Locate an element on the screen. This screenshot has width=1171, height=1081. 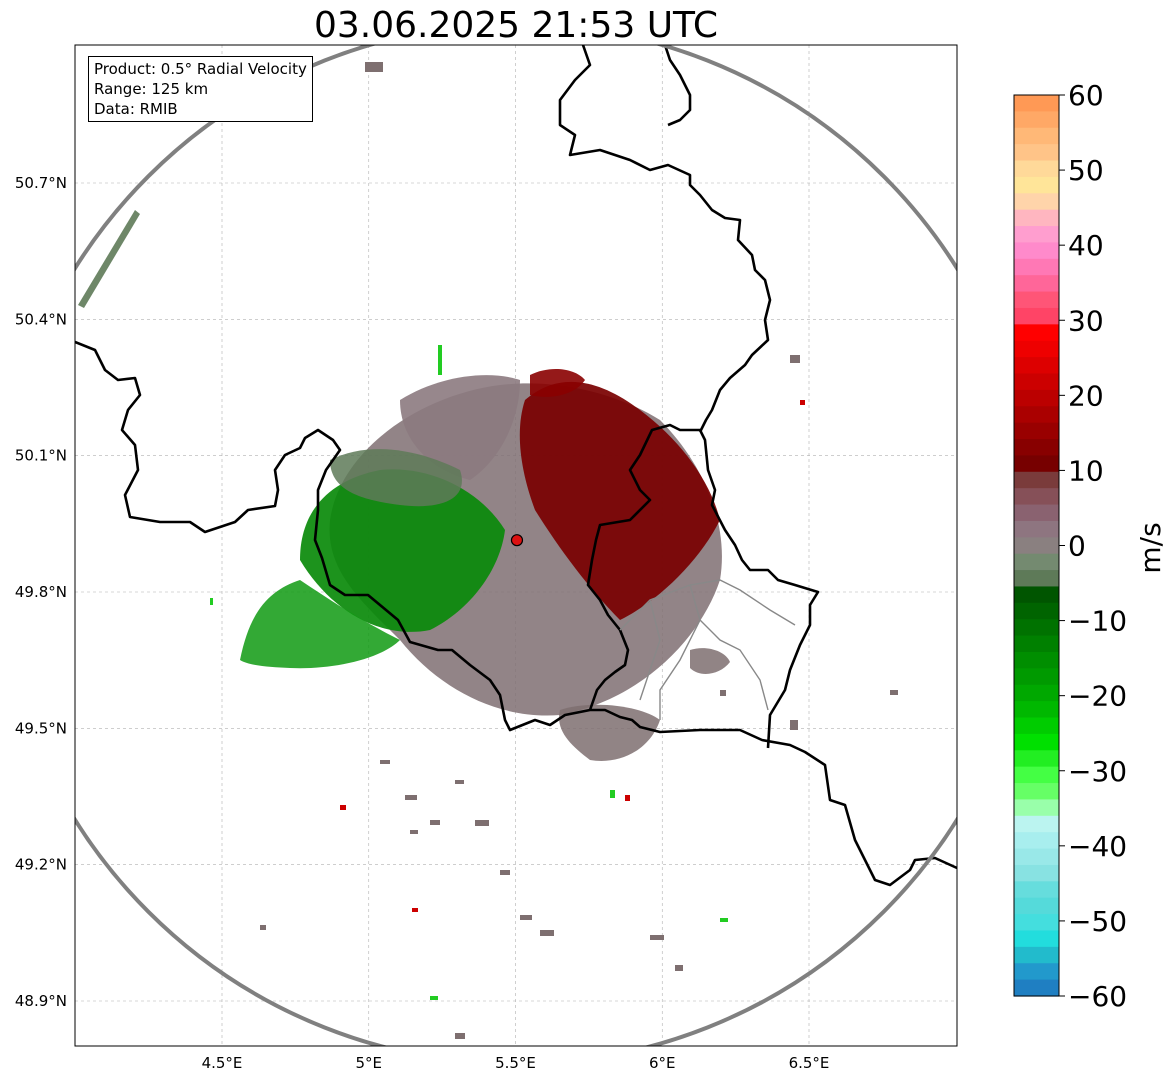
colorbar-tick-label: 0 is located at coordinates (1077, 546).